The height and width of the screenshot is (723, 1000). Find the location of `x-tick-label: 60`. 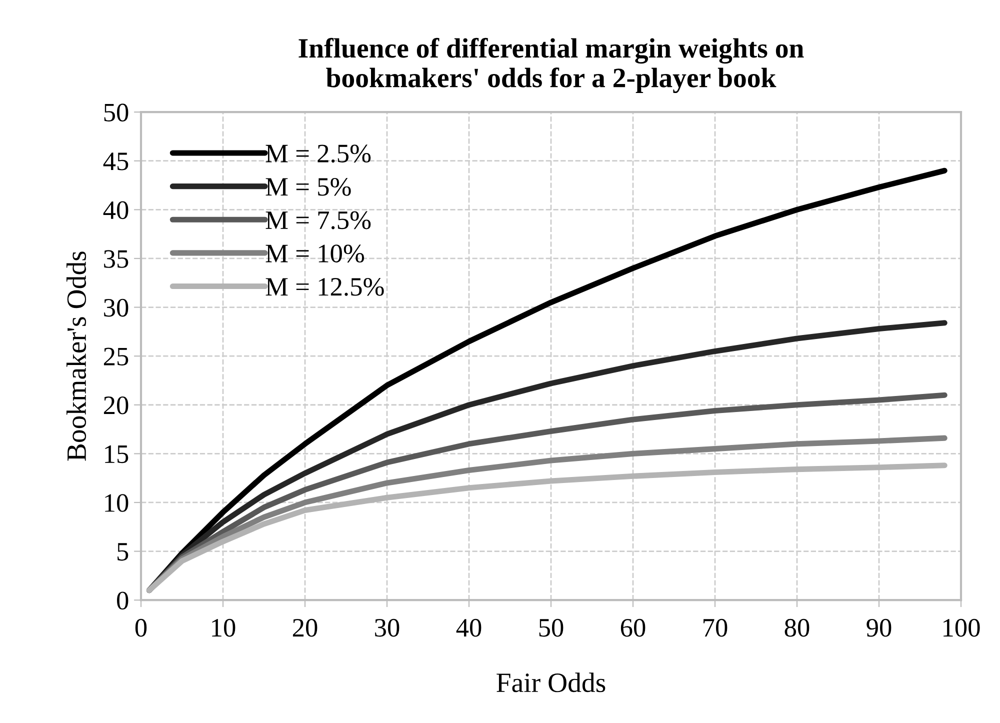

x-tick-label: 60 is located at coordinates (633, 627).